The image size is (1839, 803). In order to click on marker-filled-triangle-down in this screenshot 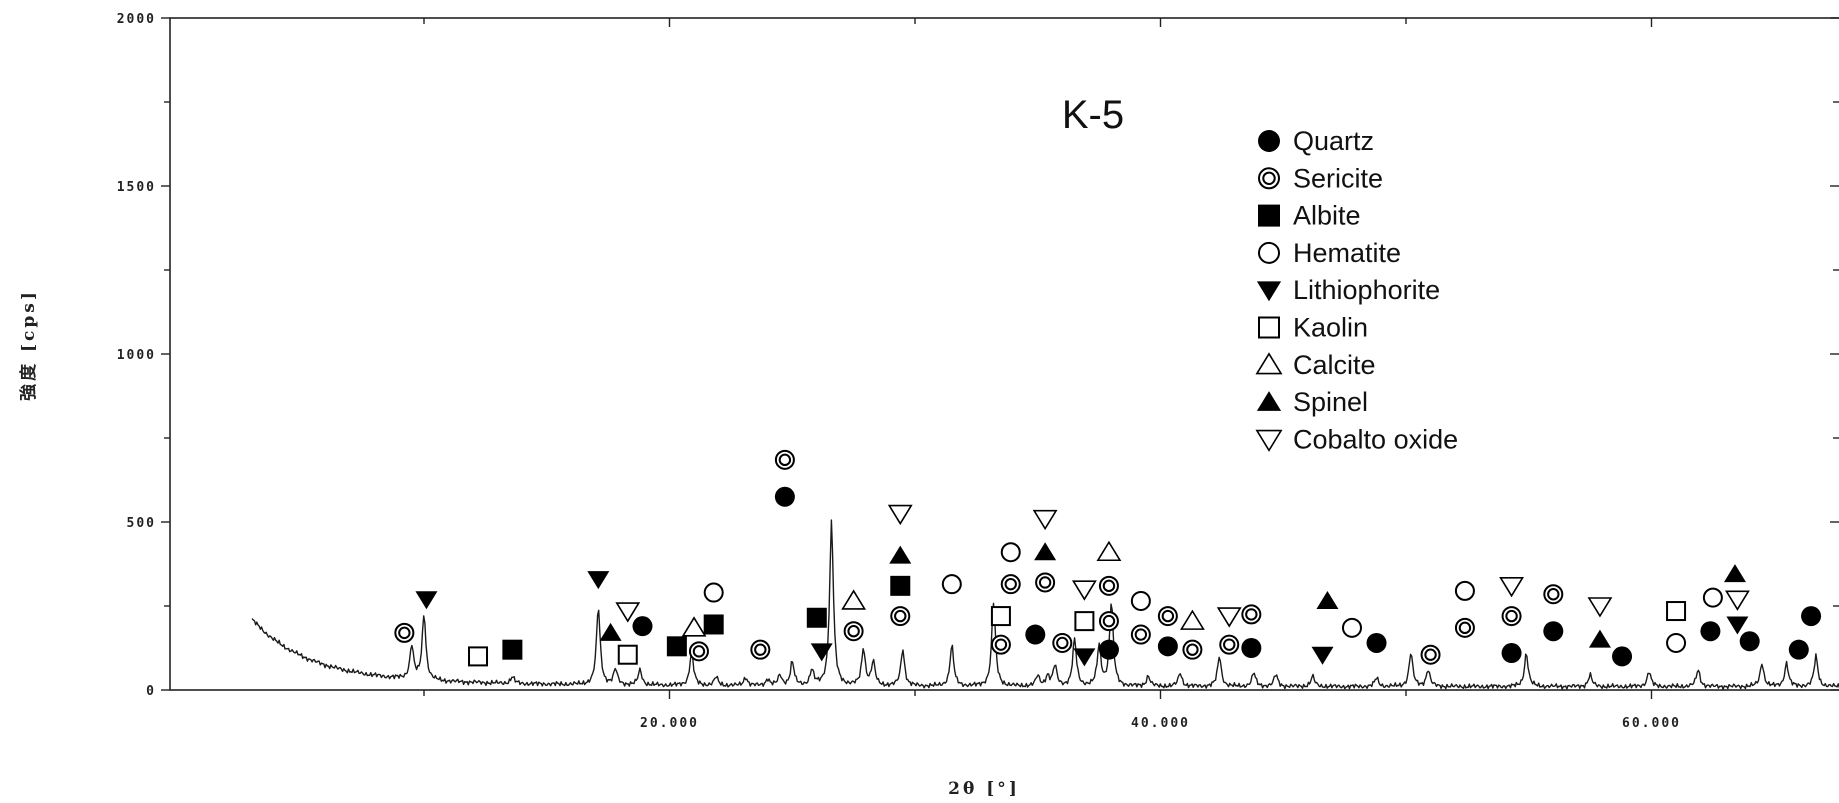, I will do `click(1322, 655)`.